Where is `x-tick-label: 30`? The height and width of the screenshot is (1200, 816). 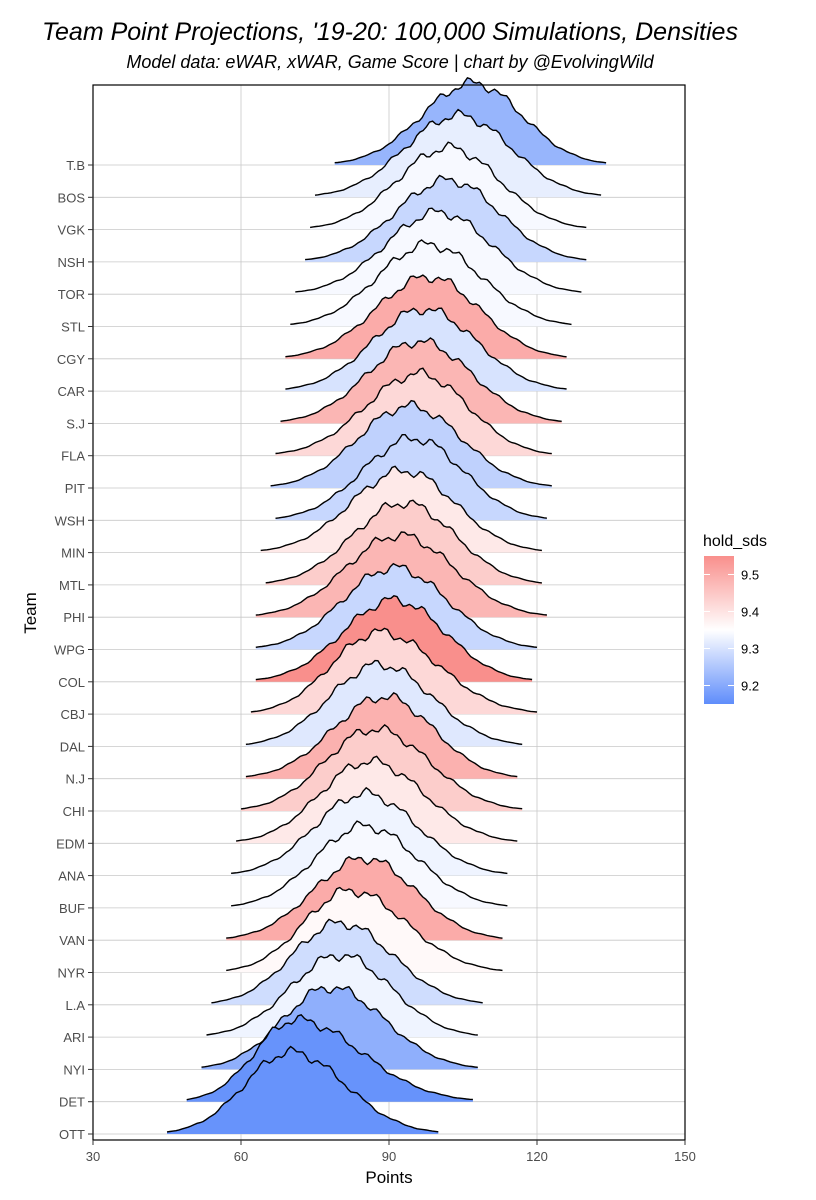 x-tick-label: 30 is located at coordinates (93, 1156).